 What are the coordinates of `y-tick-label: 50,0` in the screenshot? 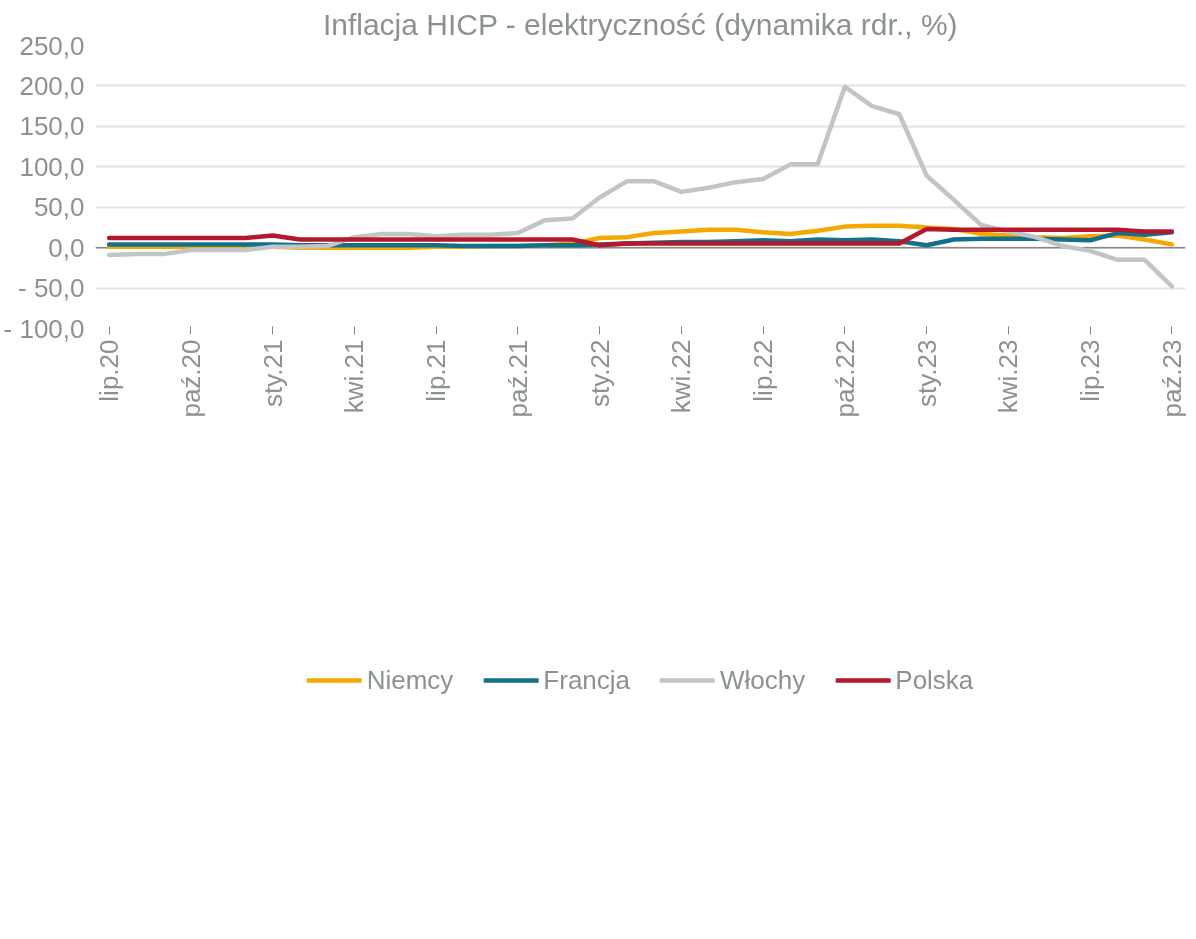 It's located at (59, 207).